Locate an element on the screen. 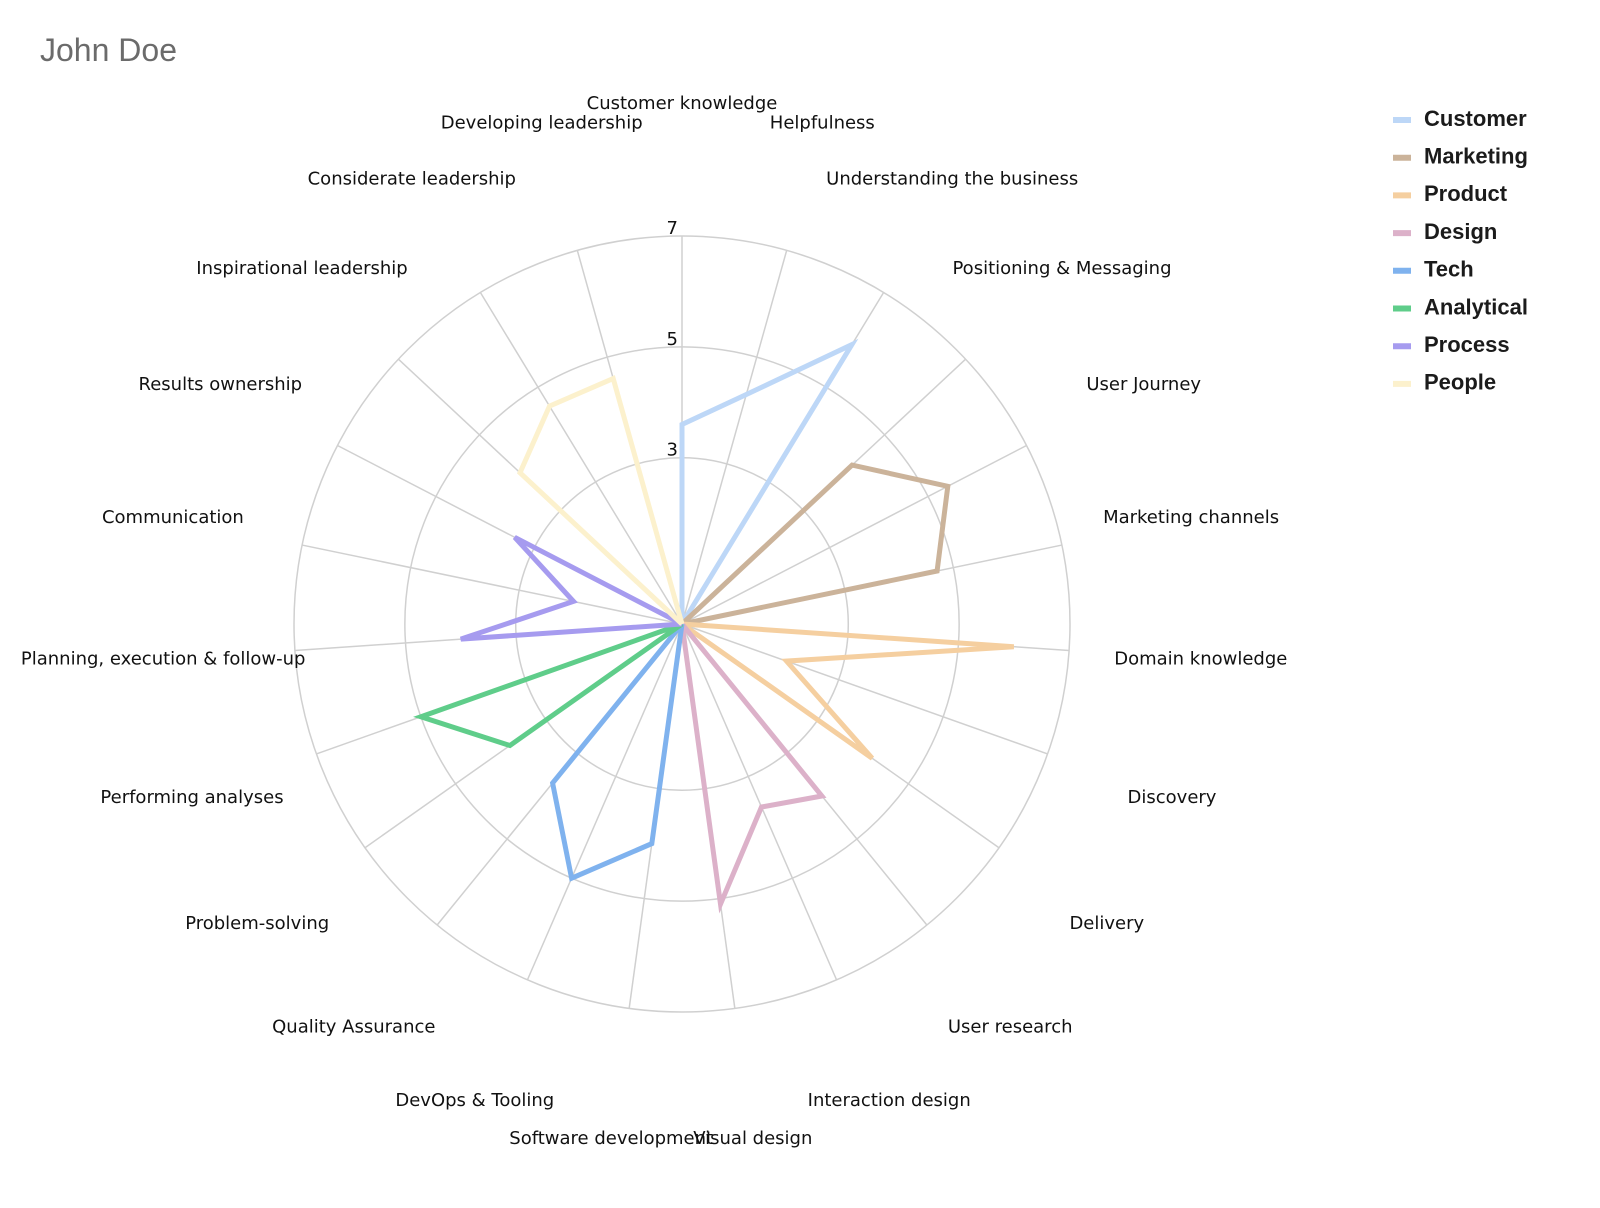 The height and width of the screenshot is (1208, 1600). series-analytical is located at coordinates (548, 685).